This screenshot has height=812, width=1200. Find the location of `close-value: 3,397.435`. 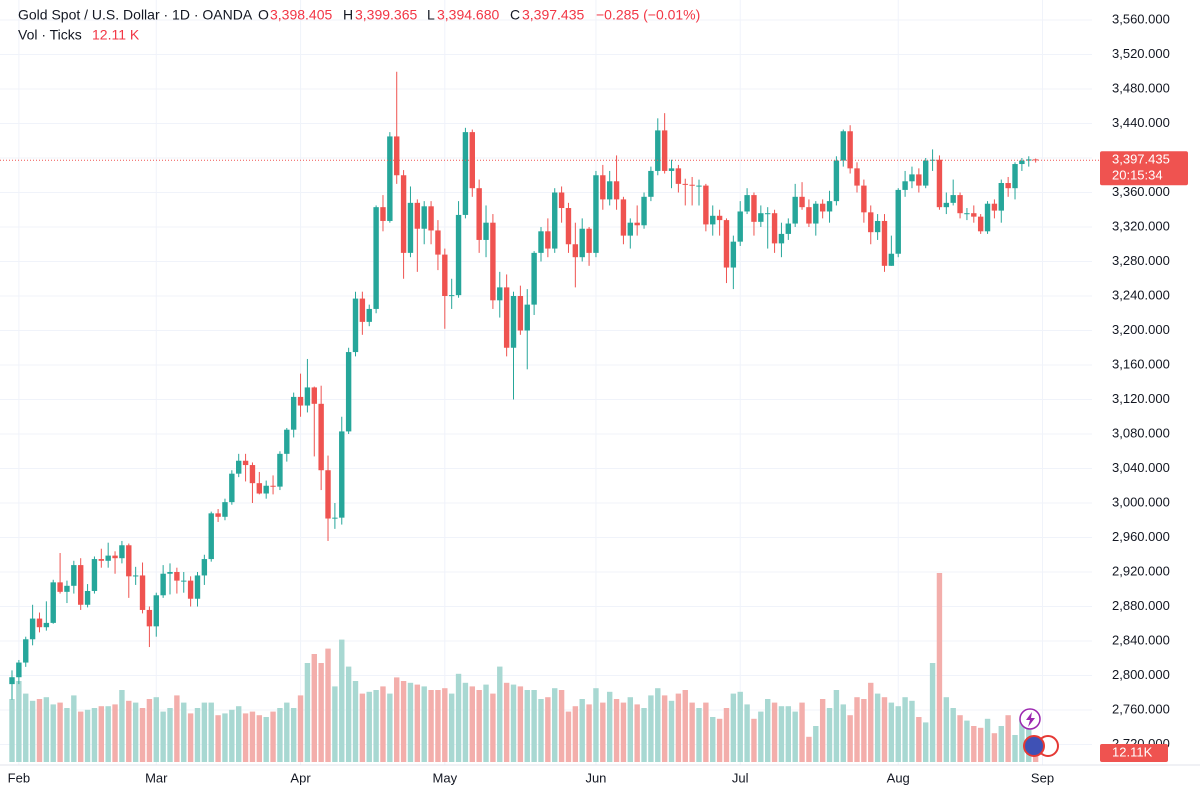

close-value: 3,397.435 is located at coordinates (553, 15).